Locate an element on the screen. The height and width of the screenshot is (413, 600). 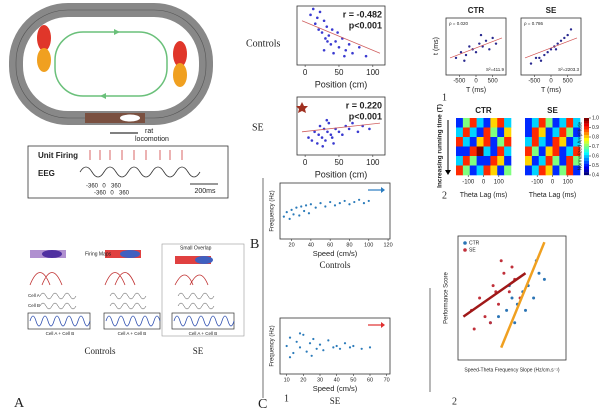
label: Unit Firing is located at coordinates (58, 155).